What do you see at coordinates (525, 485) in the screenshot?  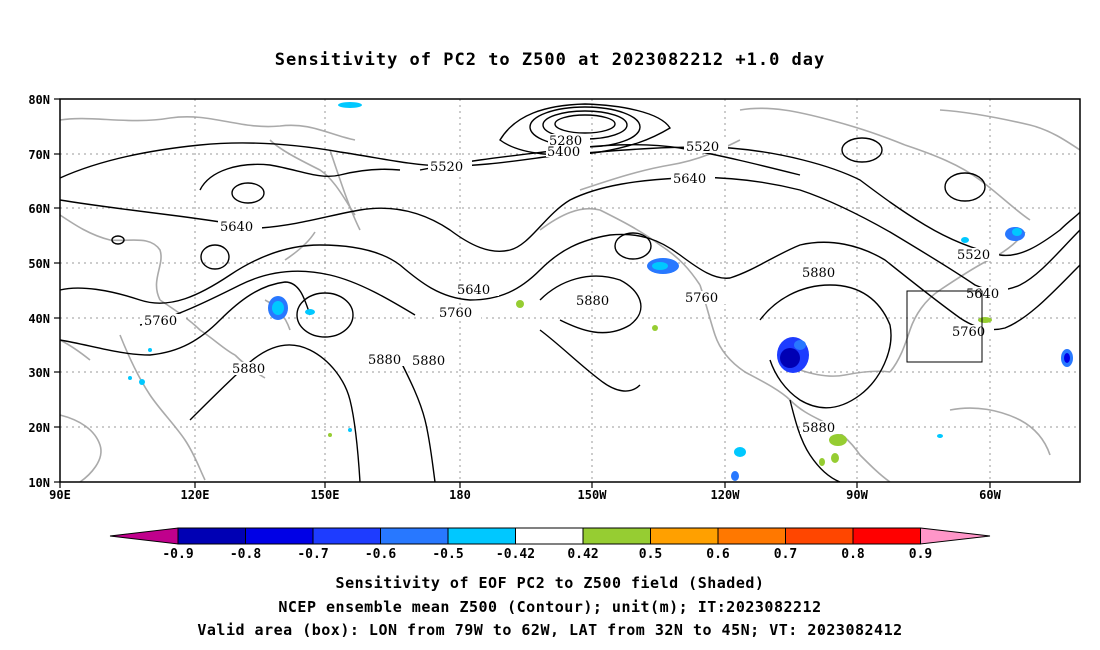 I see `lon-axis` at bounding box center [525, 485].